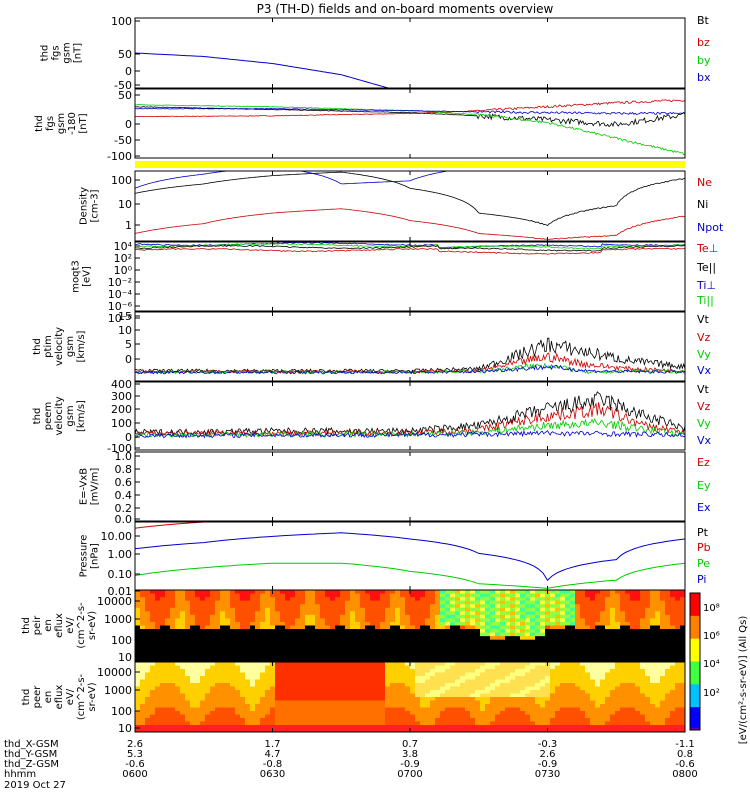 This screenshot has height=800, width=750. Describe the element at coordinates (26, 625) in the screenshot. I see `y-axis-label-line: thd` at that location.